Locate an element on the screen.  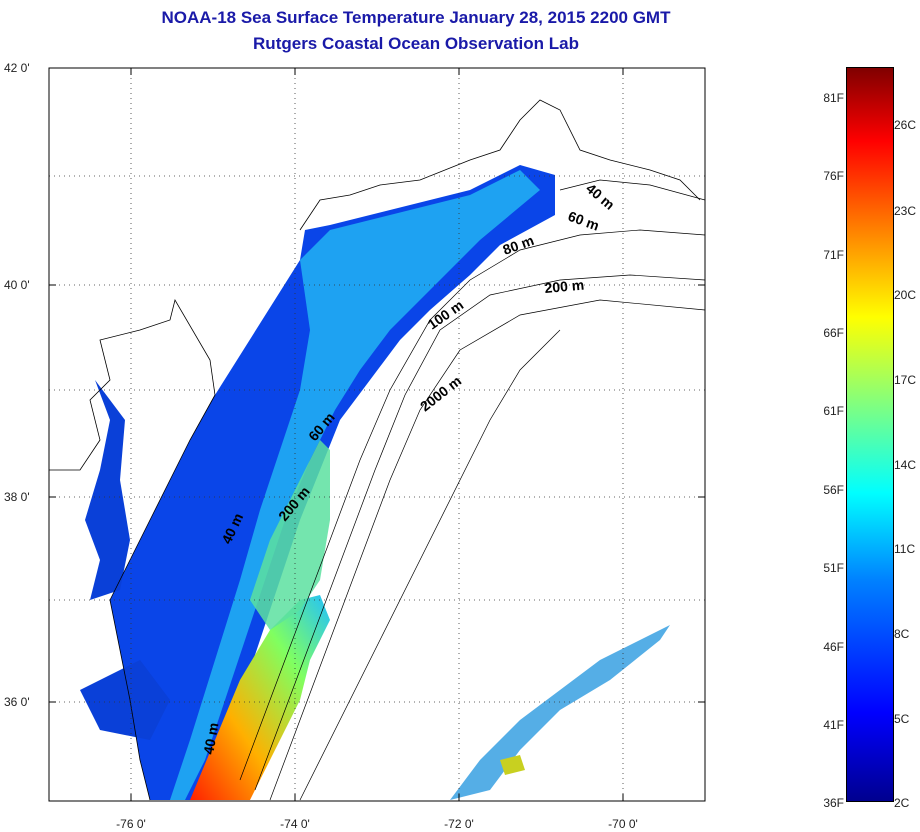
colorbar-f-label: 56F is located at coordinates (833, 490).